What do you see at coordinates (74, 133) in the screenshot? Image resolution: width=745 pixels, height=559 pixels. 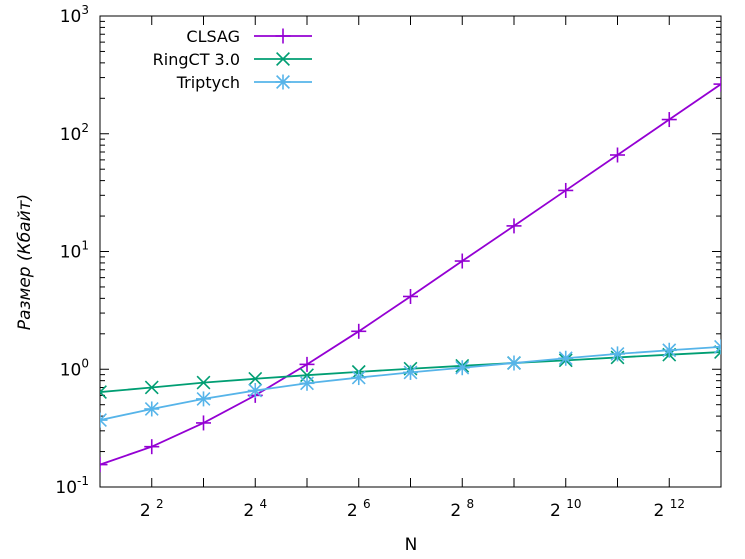 I see `y-tick-label: 10²` at bounding box center [74, 133].